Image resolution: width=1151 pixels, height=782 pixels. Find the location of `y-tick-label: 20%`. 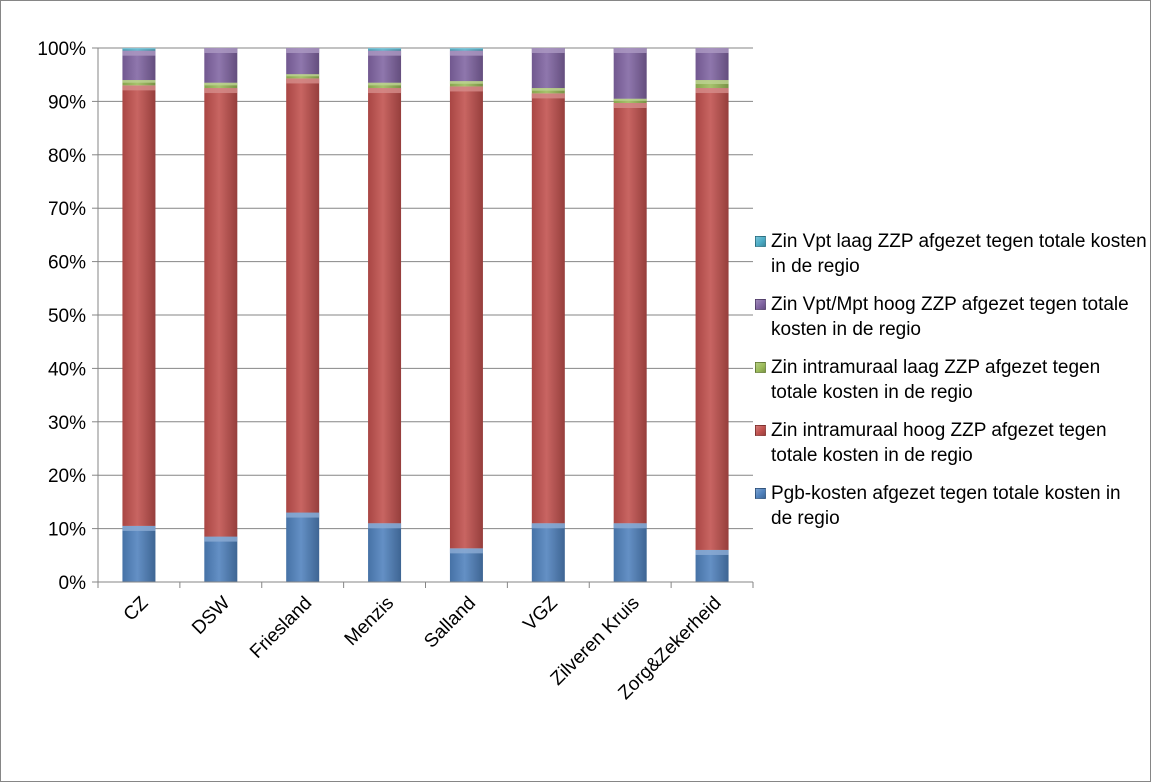

y-tick-label: 20% is located at coordinates (67, 476).